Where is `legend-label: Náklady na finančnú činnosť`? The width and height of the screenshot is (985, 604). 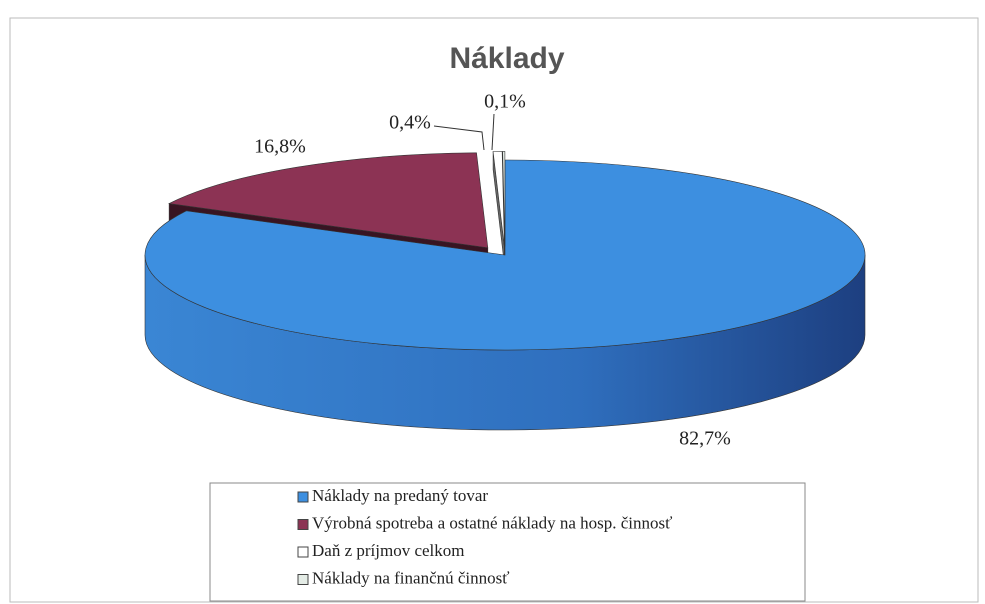
legend-label: Náklady na finančnú činnosť is located at coordinates (411, 577).